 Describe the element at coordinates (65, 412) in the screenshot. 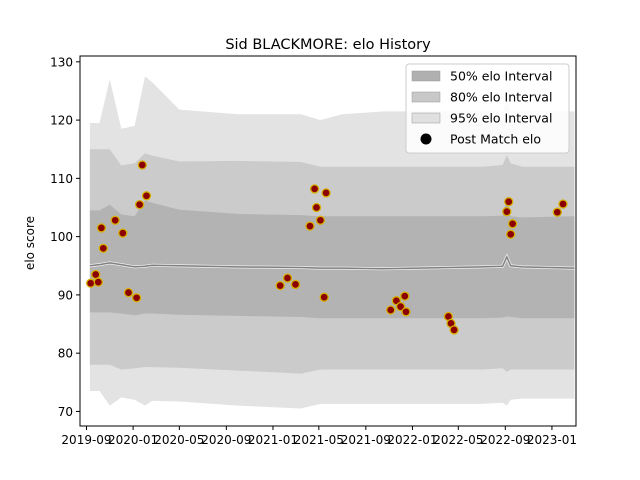

I see `y-tick-label: 70` at that location.